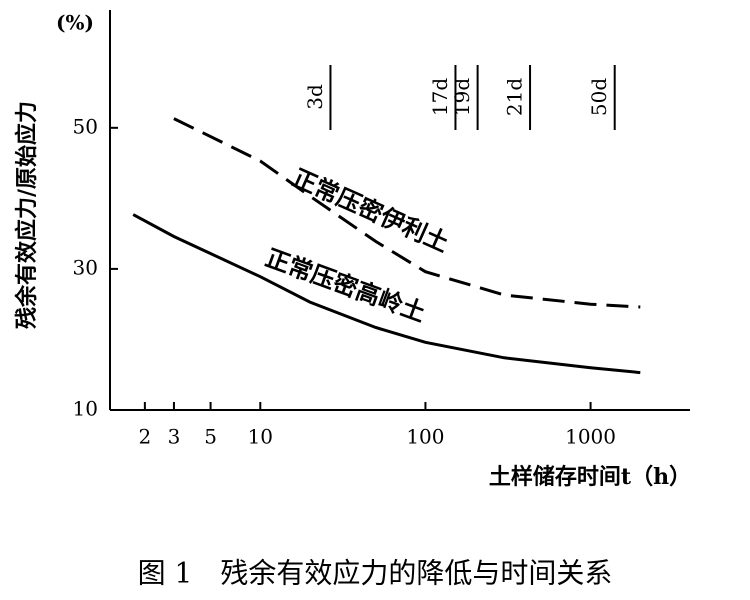 The height and width of the screenshot is (600, 750). What do you see at coordinates (599, 97) in the screenshot?
I see `annotation-label: 50d` at bounding box center [599, 97].